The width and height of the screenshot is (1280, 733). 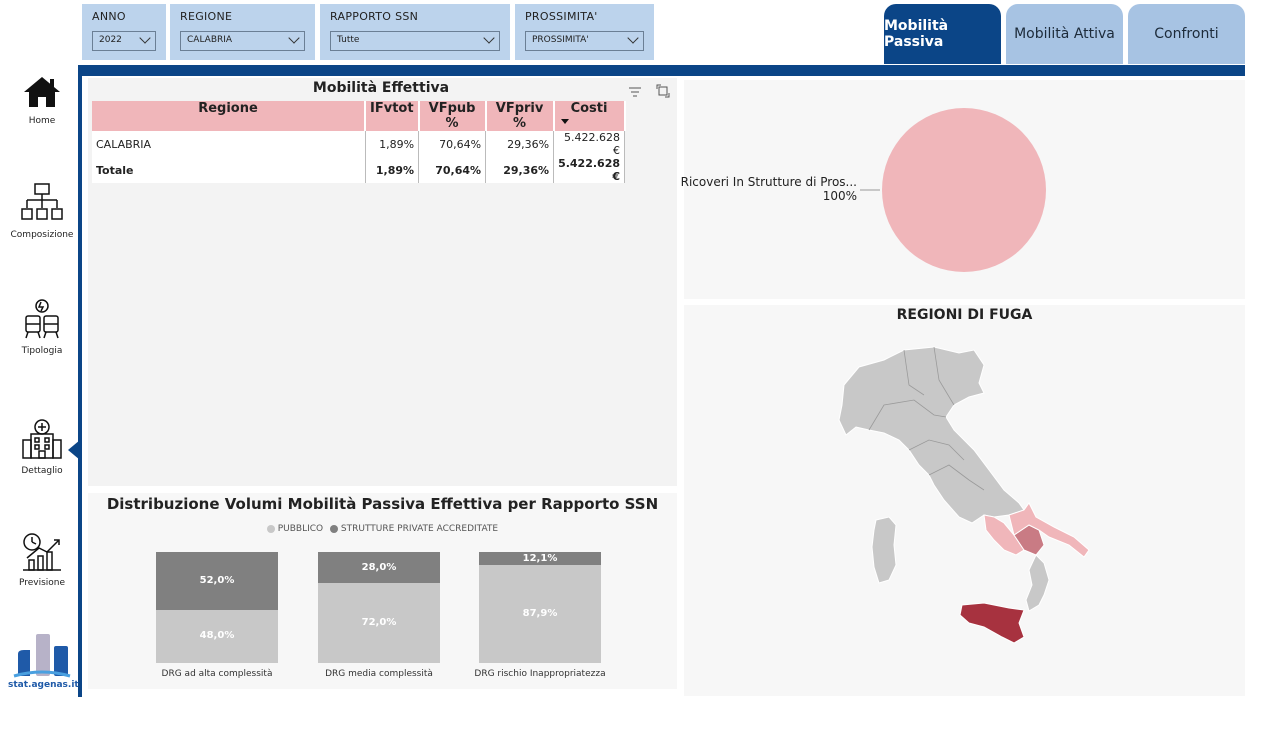 What do you see at coordinates (217, 636) in the screenshot?
I see `bar-segment-pubblico: 48,0%` at bounding box center [217, 636].